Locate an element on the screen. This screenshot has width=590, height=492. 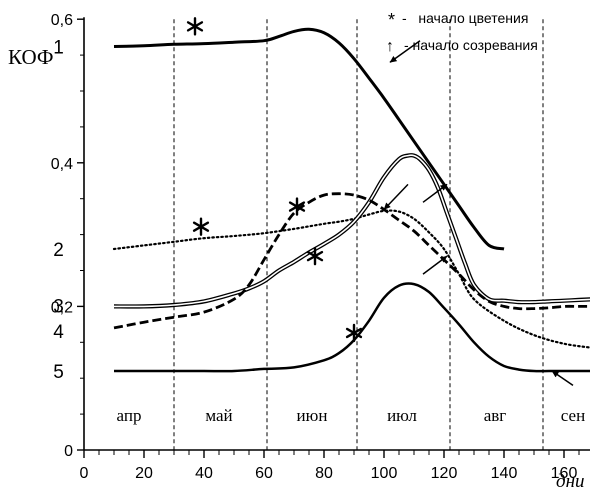
y-tick-label: 0,6 is located at coordinates (62, 20).